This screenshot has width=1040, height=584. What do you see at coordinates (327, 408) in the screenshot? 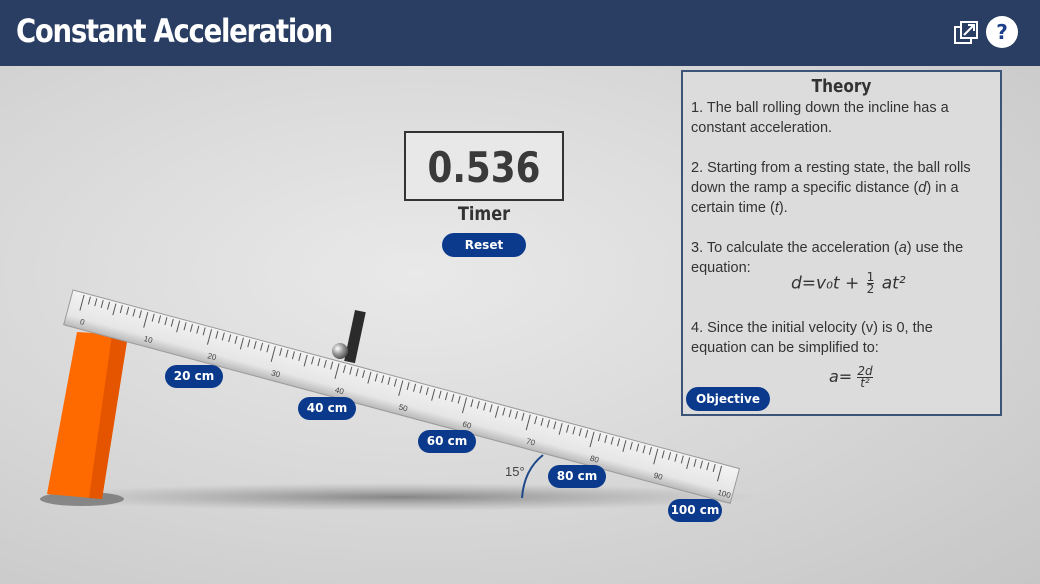
I see `distance-label-40: 40 cm` at bounding box center [327, 408].